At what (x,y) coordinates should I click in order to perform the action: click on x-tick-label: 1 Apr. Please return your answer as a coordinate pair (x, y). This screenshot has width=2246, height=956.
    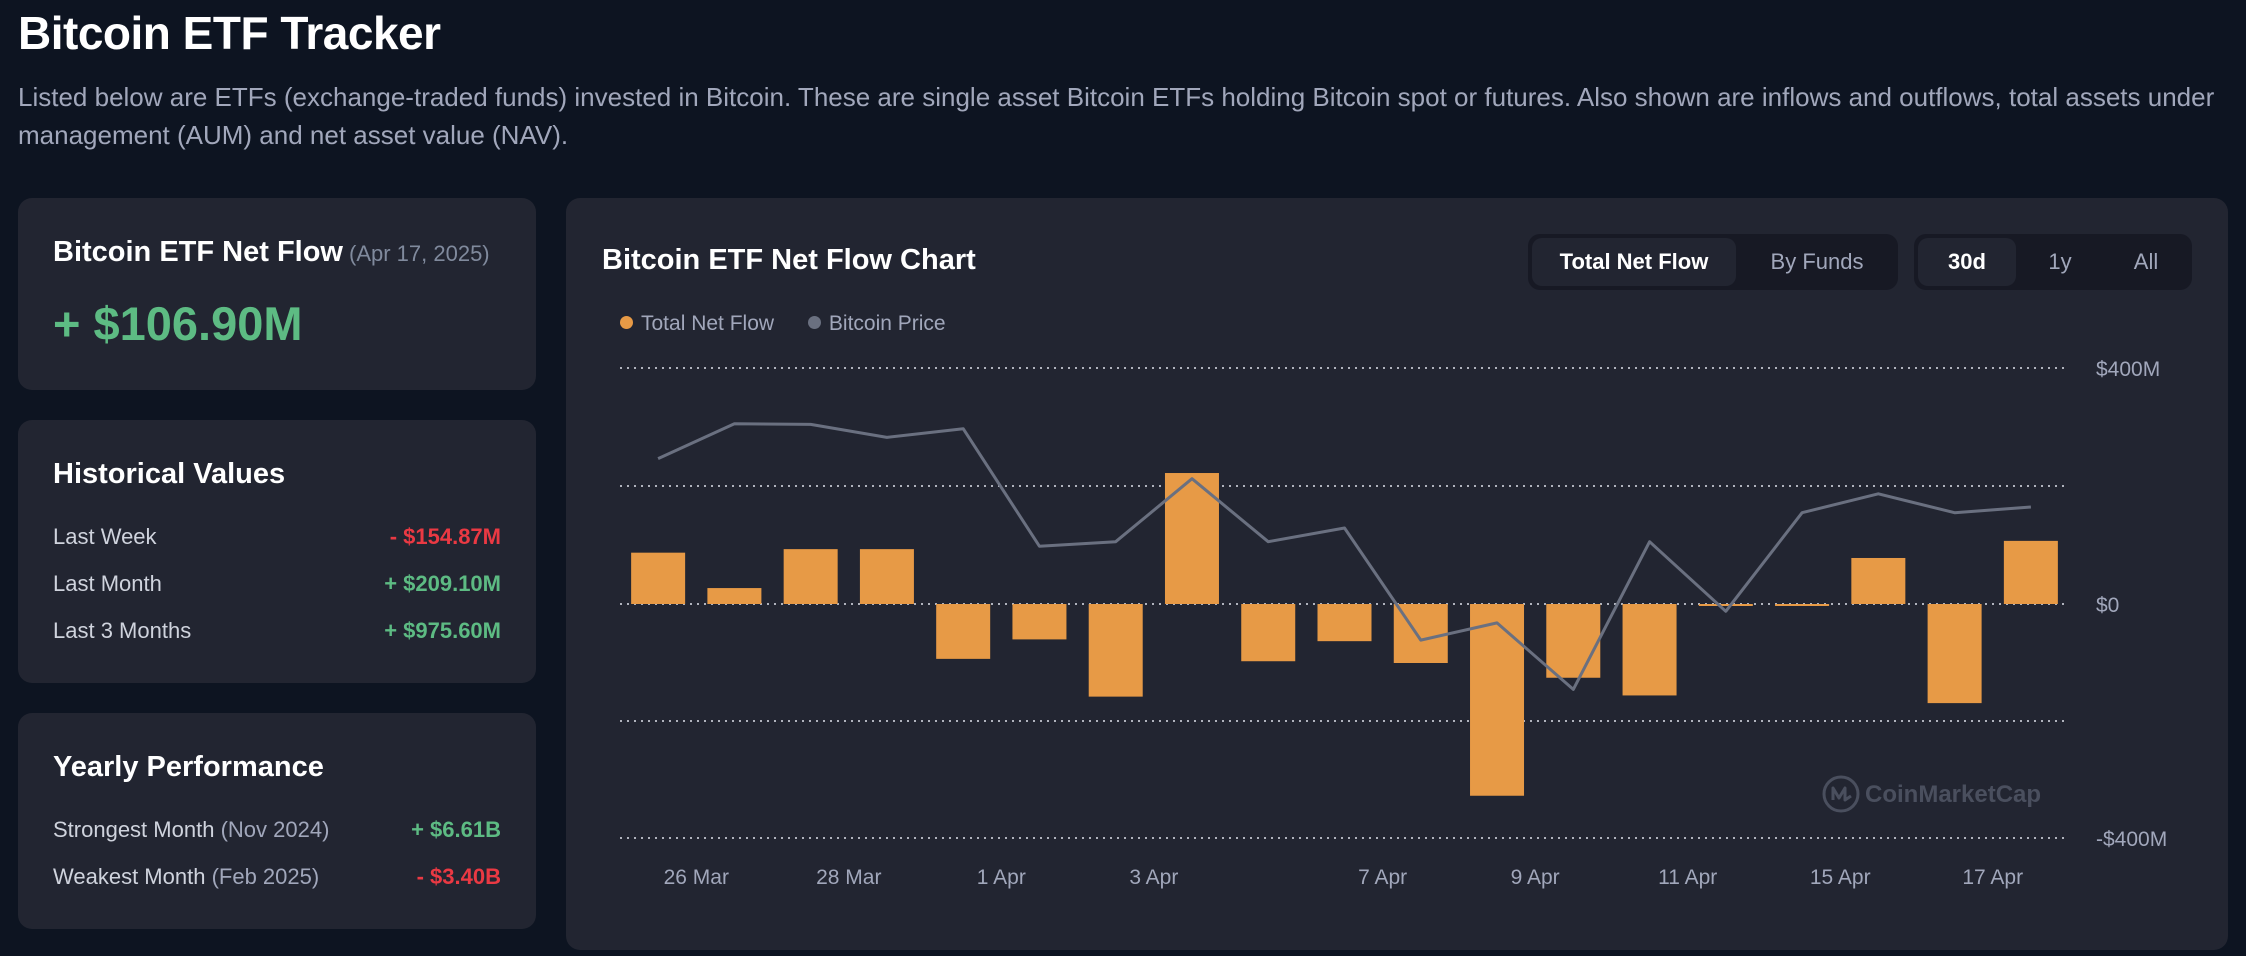
    Looking at the image, I should click on (1001, 877).